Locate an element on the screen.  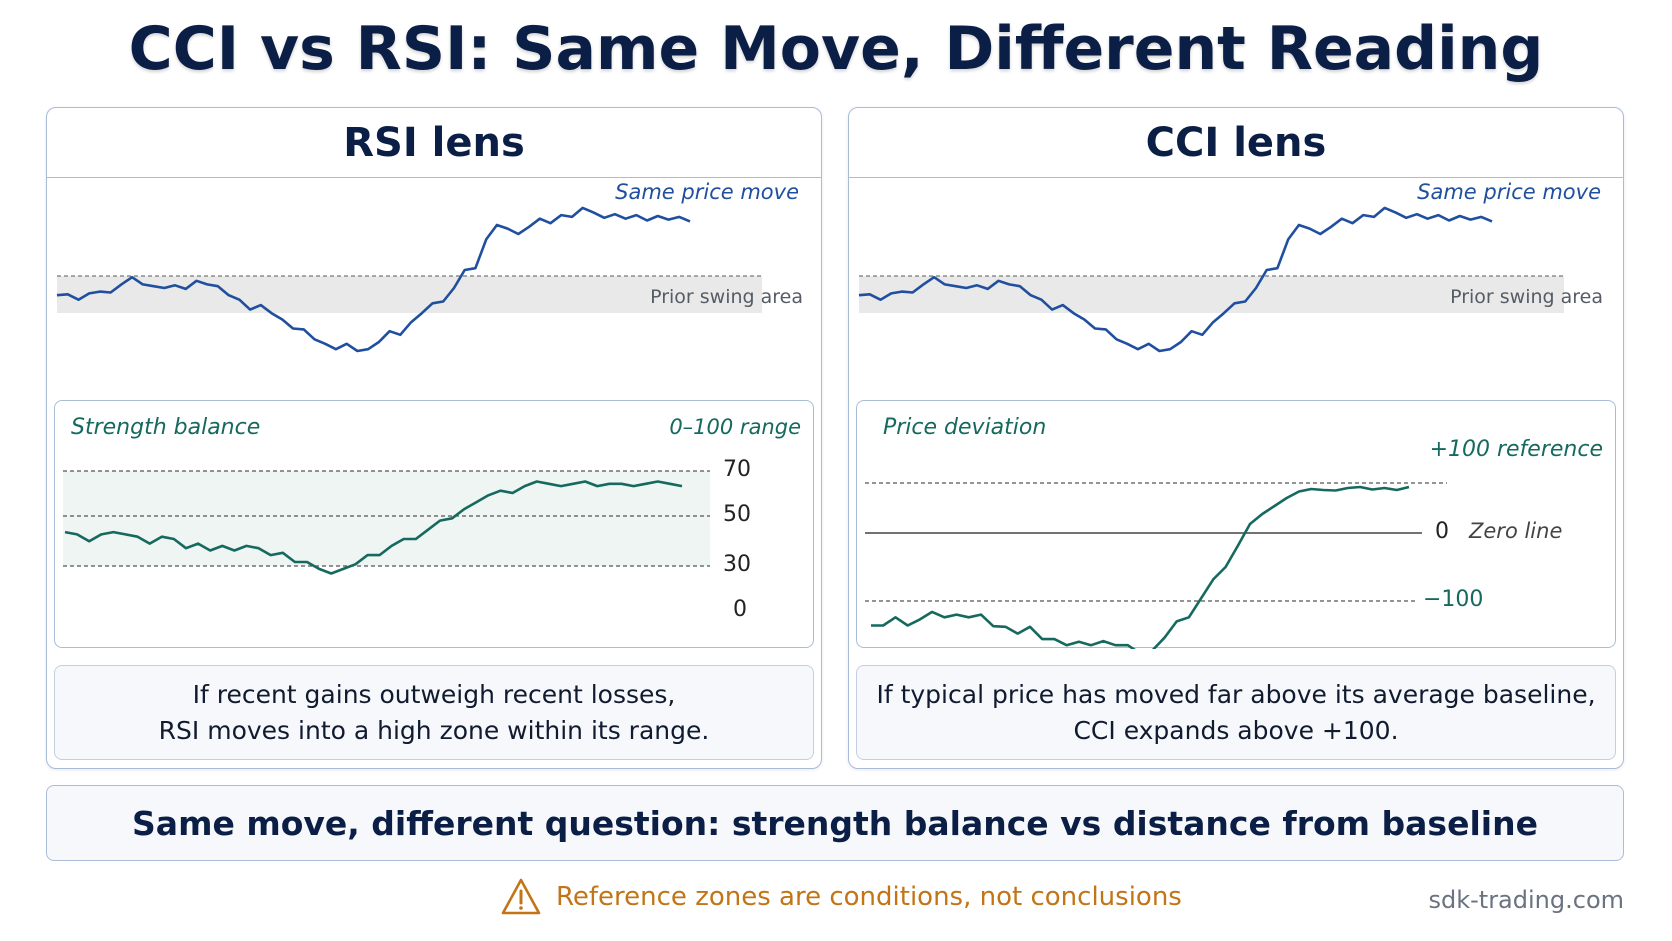
page-title: CCI vs RSI: Same Move, Different Reading is located at coordinates (836, 49).